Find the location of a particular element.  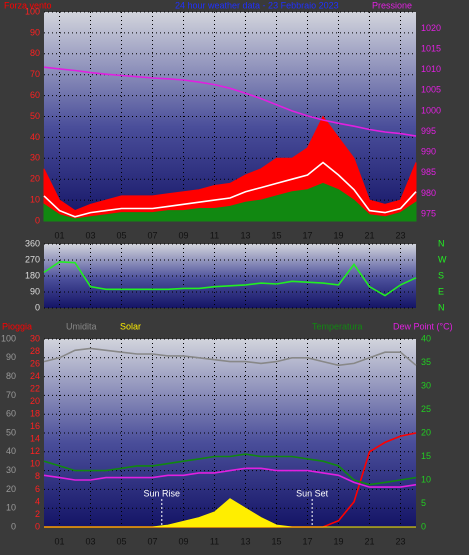

x-tick-label: 07 is located at coordinates (152, 541).